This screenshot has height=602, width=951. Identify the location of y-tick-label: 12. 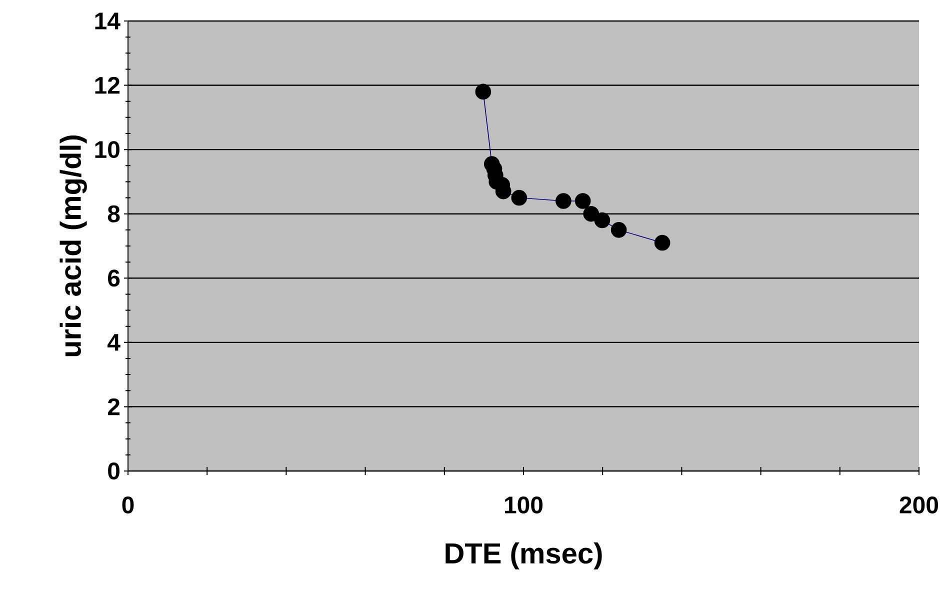
(107, 85).